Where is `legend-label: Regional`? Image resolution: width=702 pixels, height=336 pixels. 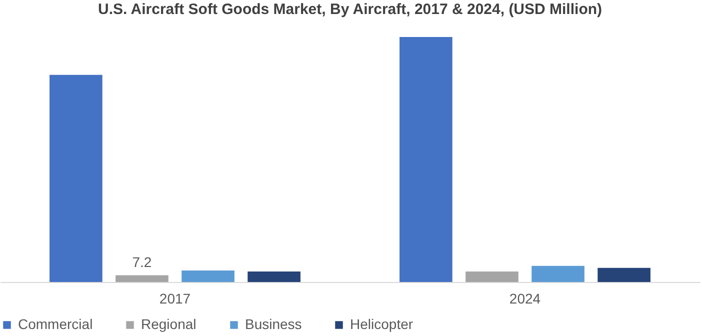
legend-label: Regional is located at coordinates (168, 324).